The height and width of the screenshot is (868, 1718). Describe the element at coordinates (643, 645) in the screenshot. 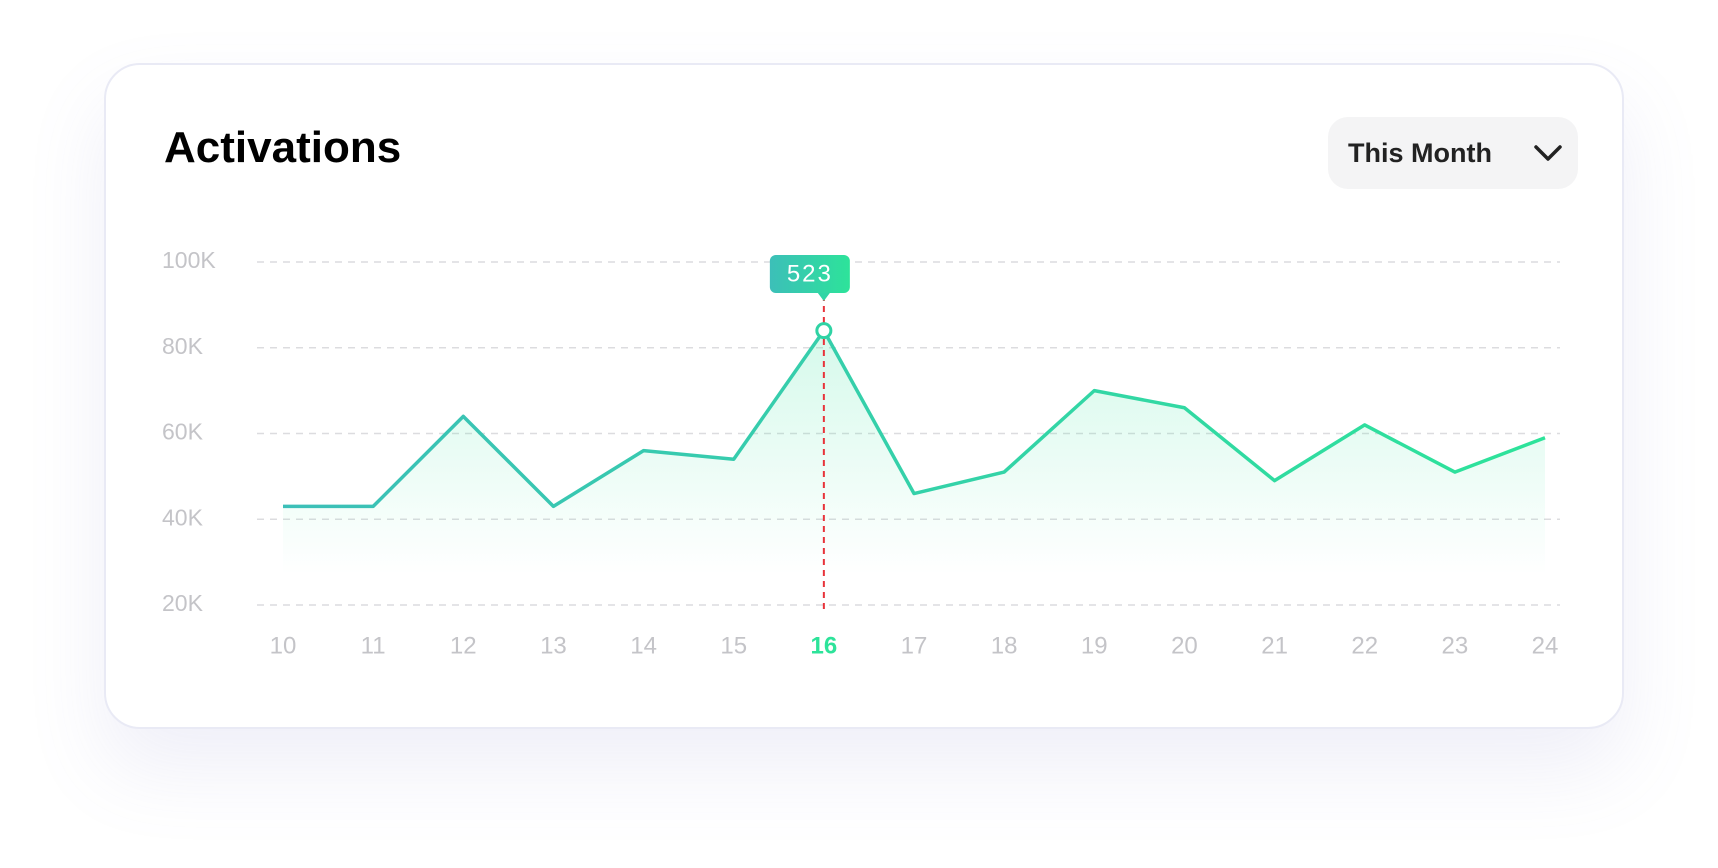

I see `x-tick-label: 14` at that location.